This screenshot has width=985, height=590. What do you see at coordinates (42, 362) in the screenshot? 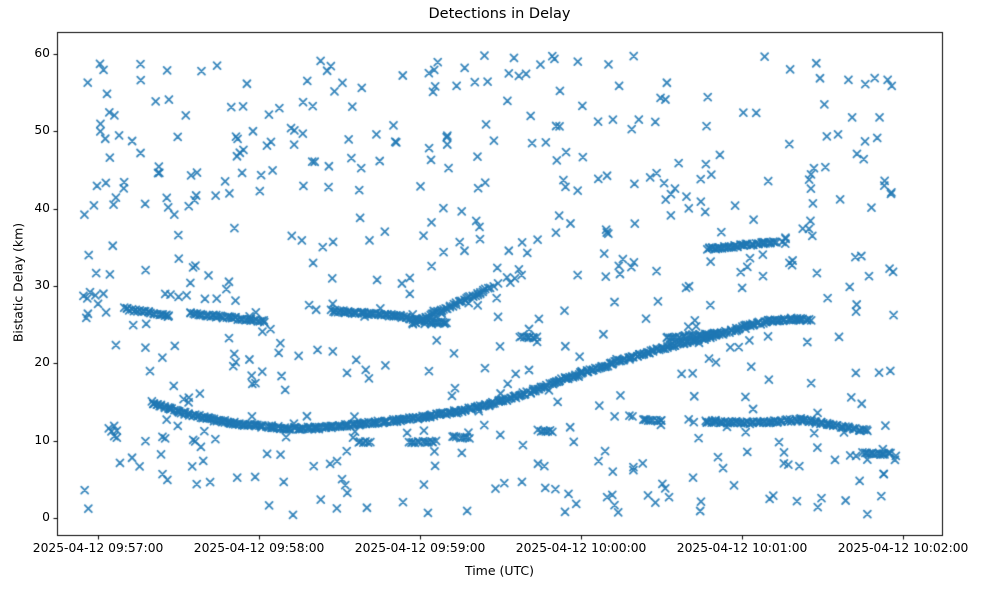
I see `y-tick-label: 20` at bounding box center [42, 362].